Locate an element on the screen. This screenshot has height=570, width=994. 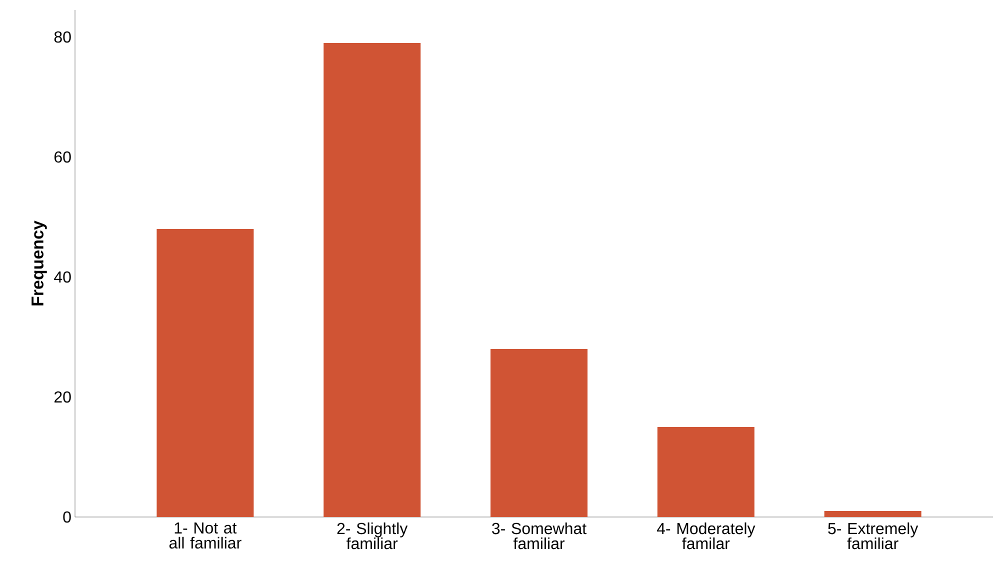
y-tick-label: 20 is located at coordinates (62, 397).